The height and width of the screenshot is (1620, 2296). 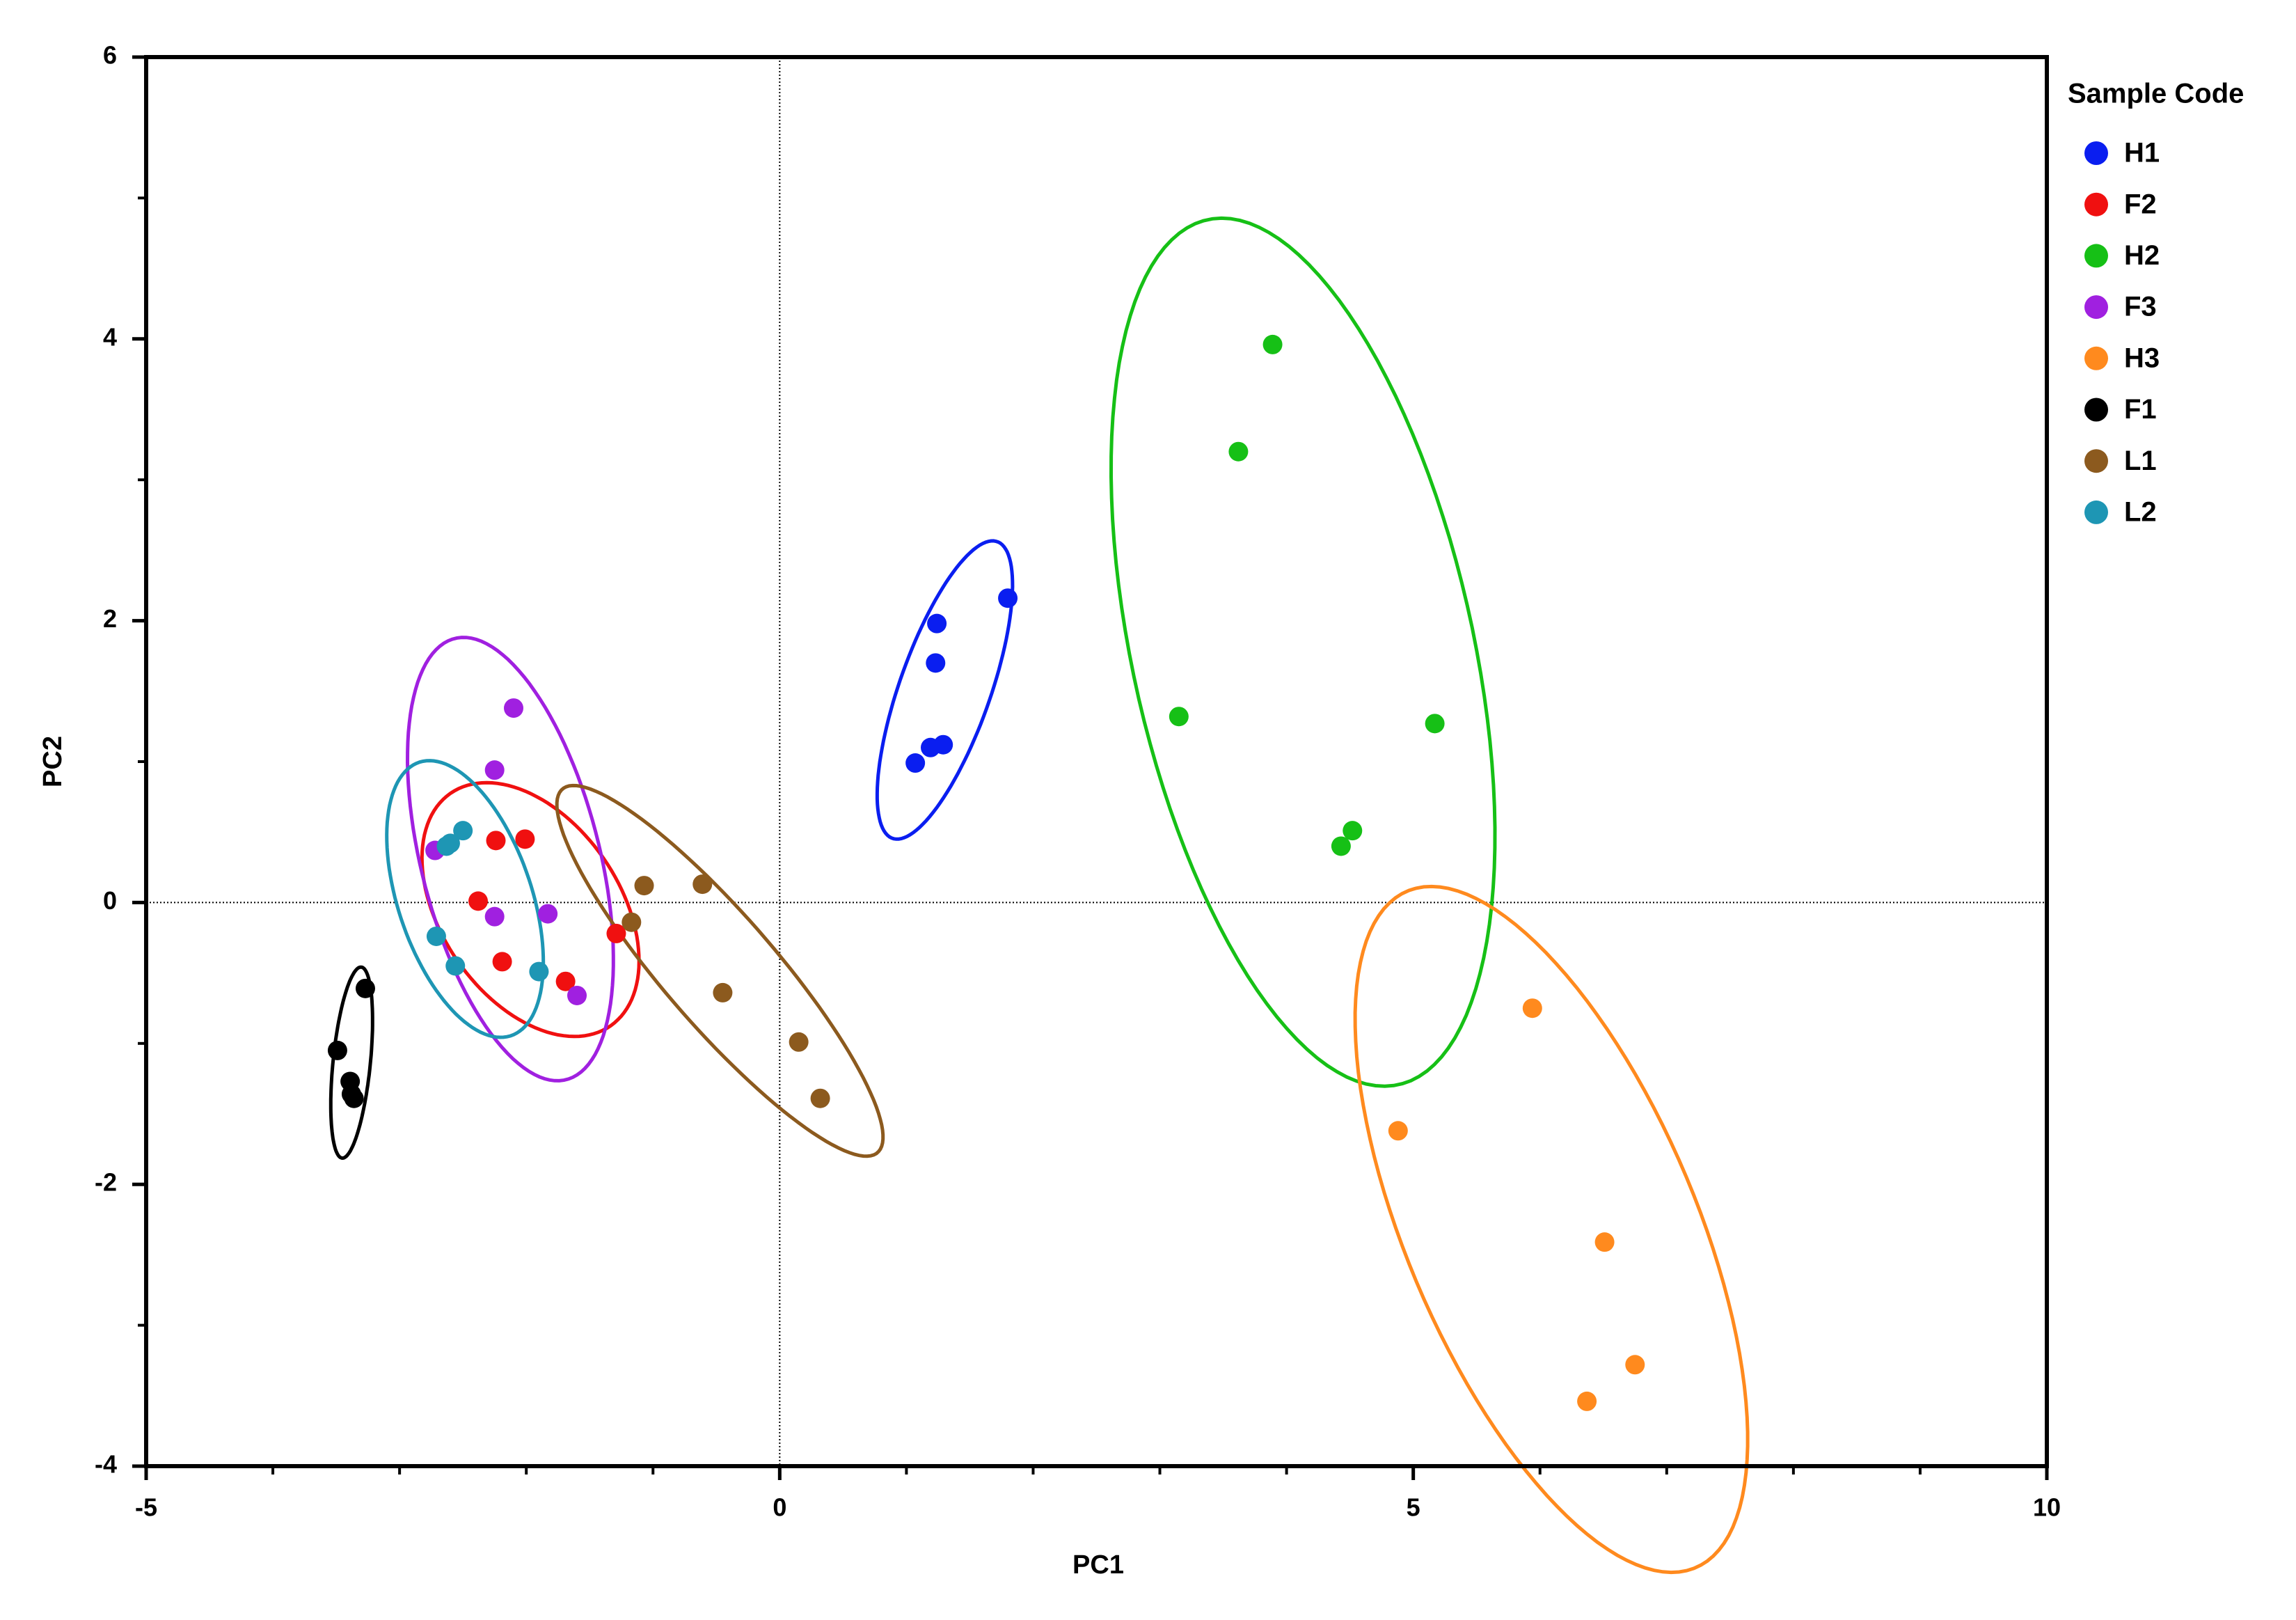 What do you see at coordinates (2142, 255) in the screenshot?
I see `legend-label: H2` at bounding box center [2142, 255].